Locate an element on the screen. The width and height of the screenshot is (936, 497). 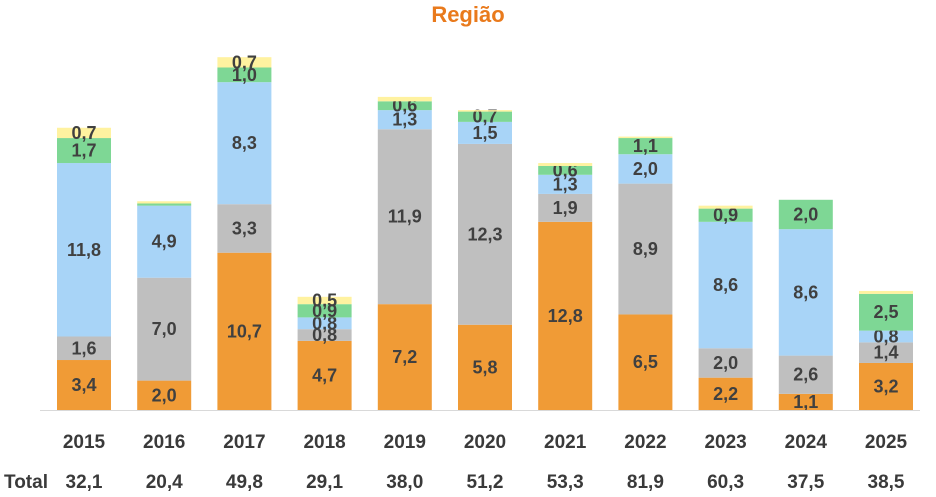
data-label-light-blue-2019: 1,3 is located at coordinates (404, 120).